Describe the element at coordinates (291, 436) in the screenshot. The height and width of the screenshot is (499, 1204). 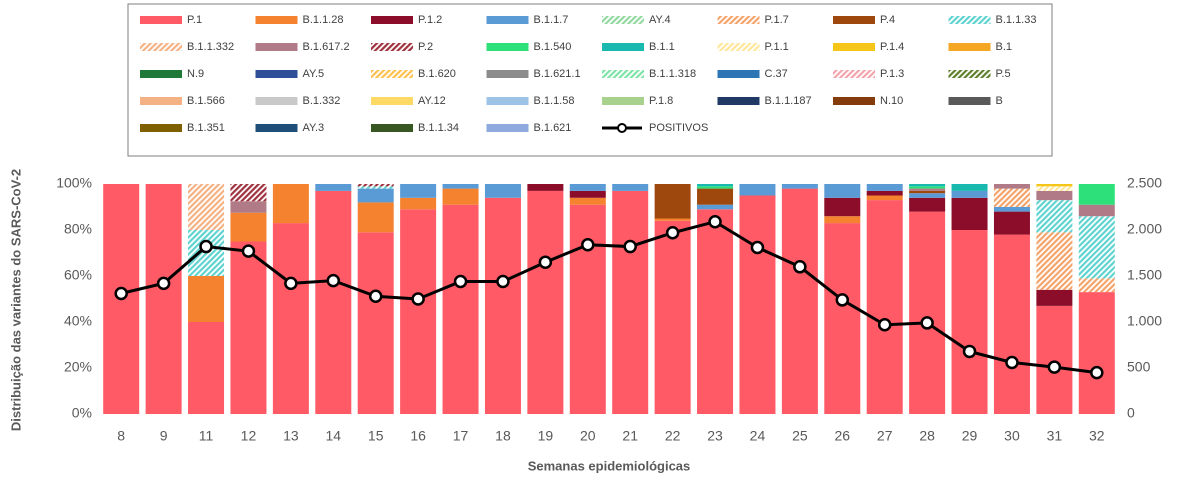
I see `x-tick-label: 13` at that location.